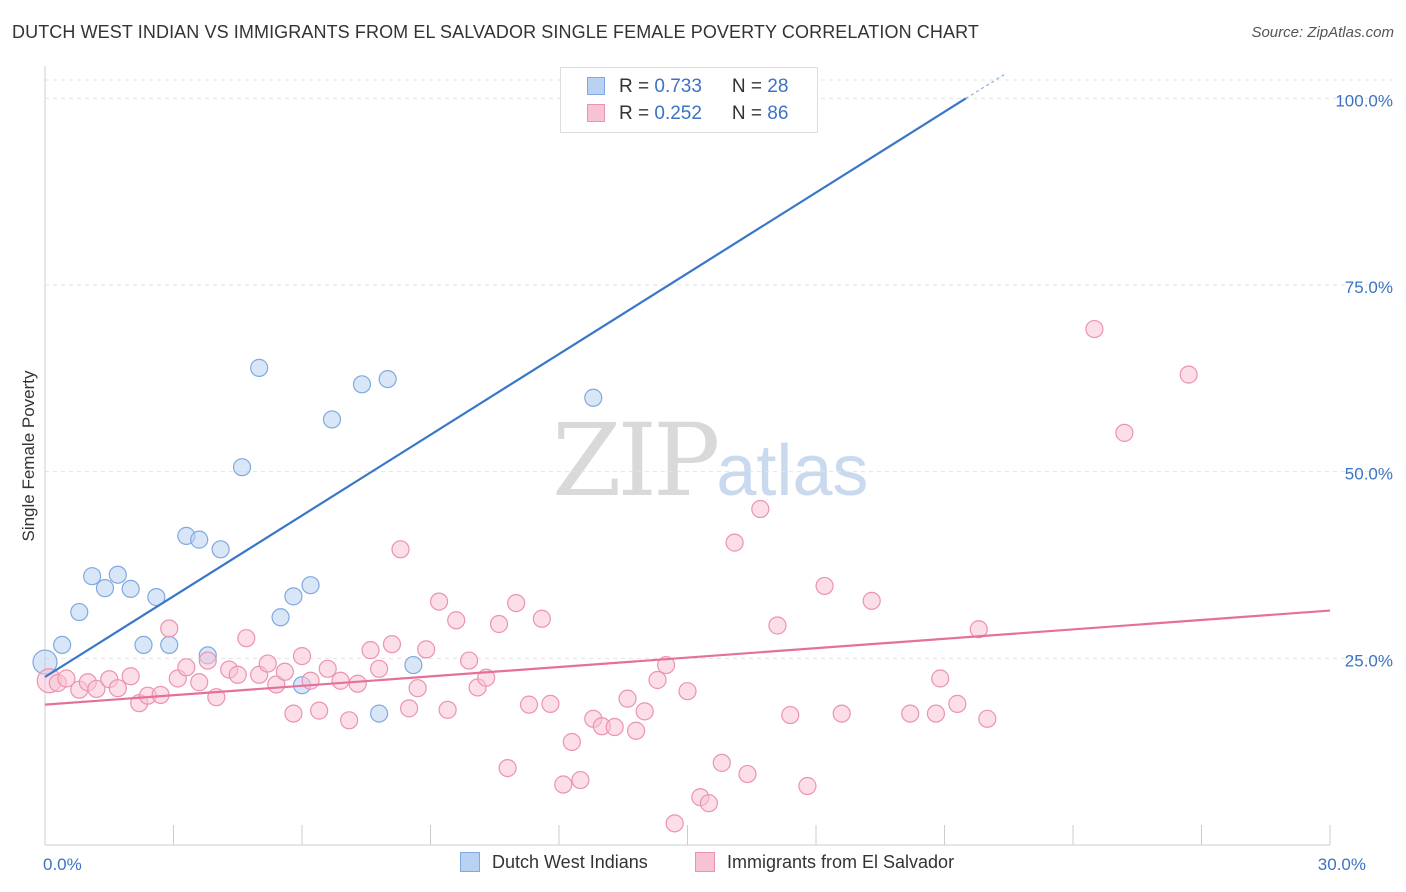 Image resolution: width=1406 pixels, height=892 pixels. Describe the element at coordinates (678, 113) in the screenshot. I see `legend-r-value: 0.252` at that location.